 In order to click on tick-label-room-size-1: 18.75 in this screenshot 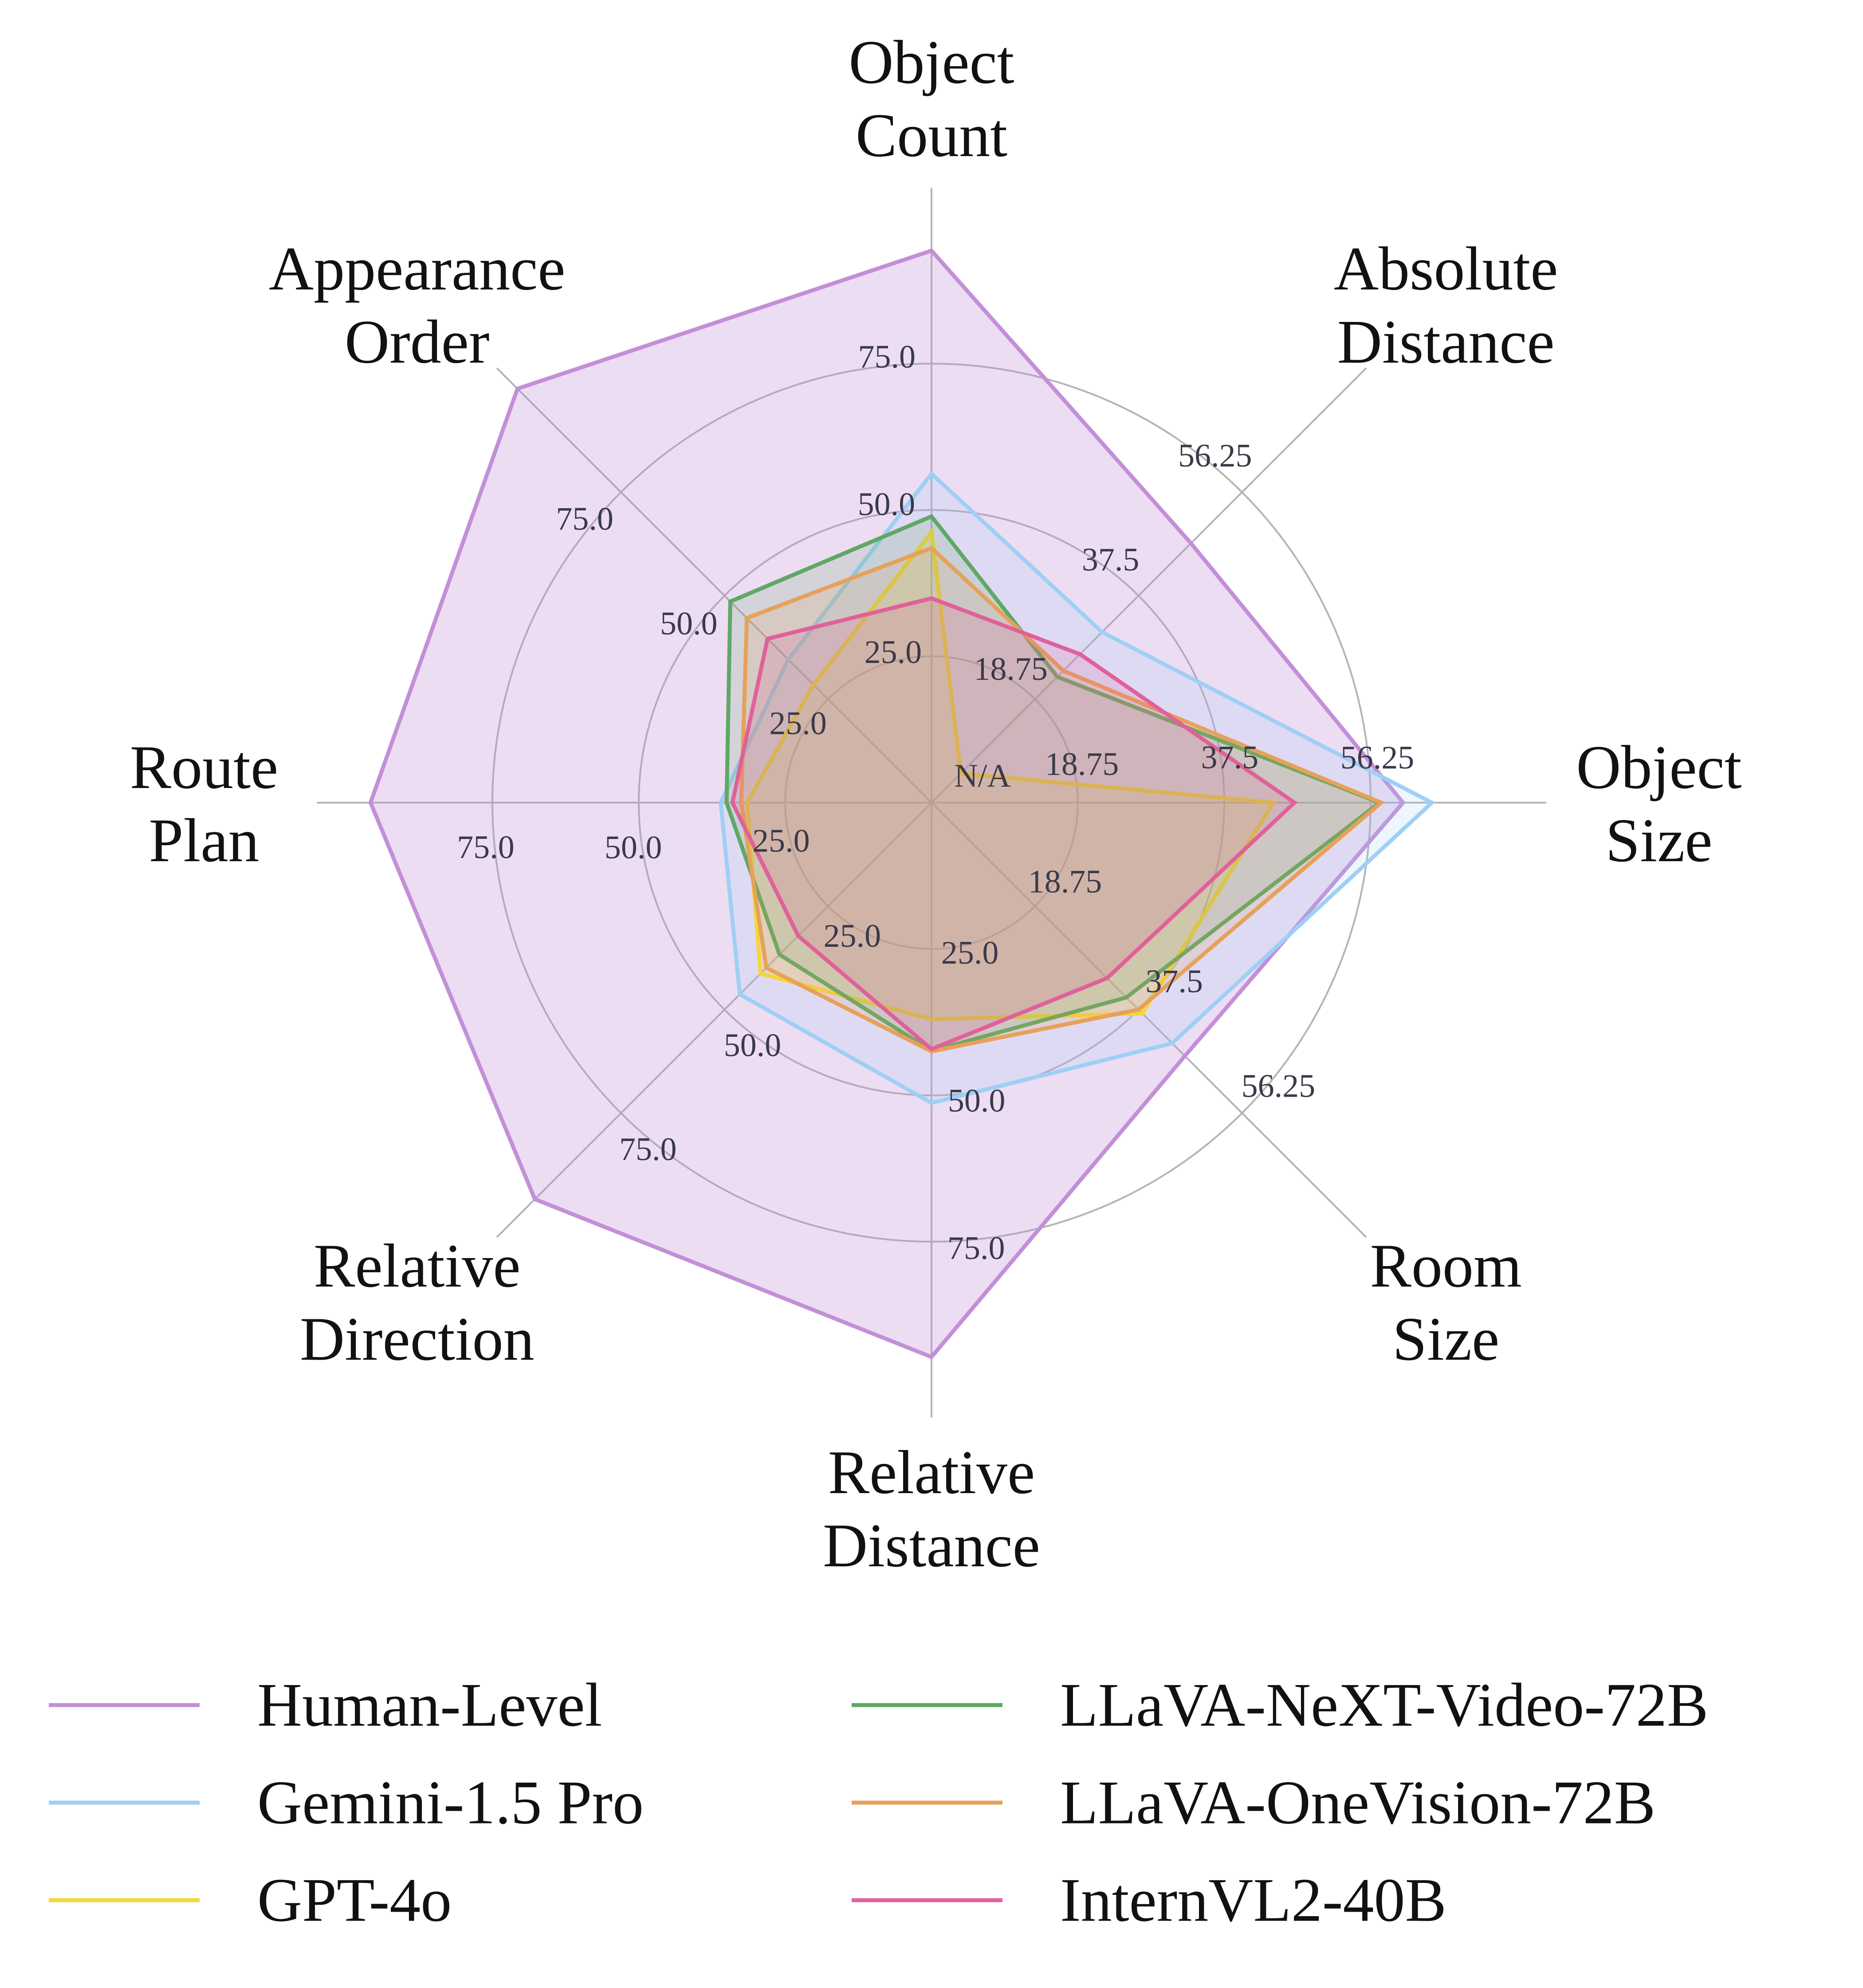, I will do `click(1065, 882)`.